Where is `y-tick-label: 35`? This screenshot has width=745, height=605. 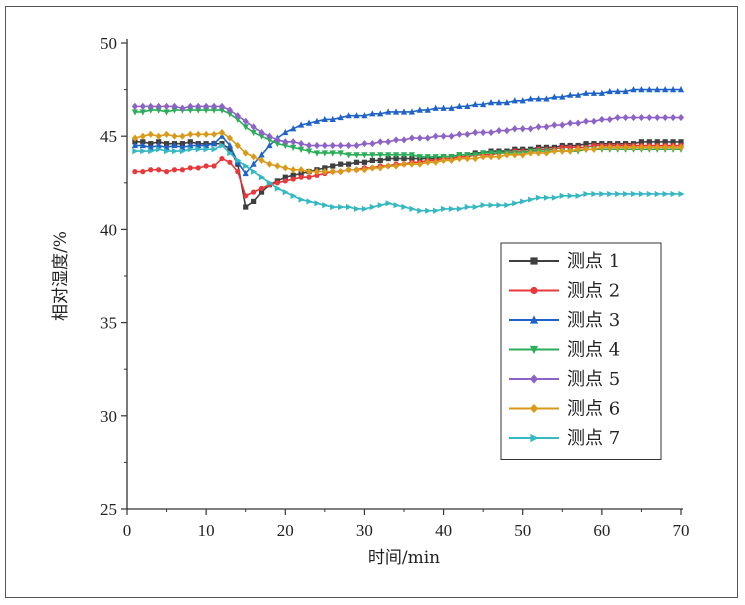 y-tick-label: 35 is located at coordinates (108, 323).